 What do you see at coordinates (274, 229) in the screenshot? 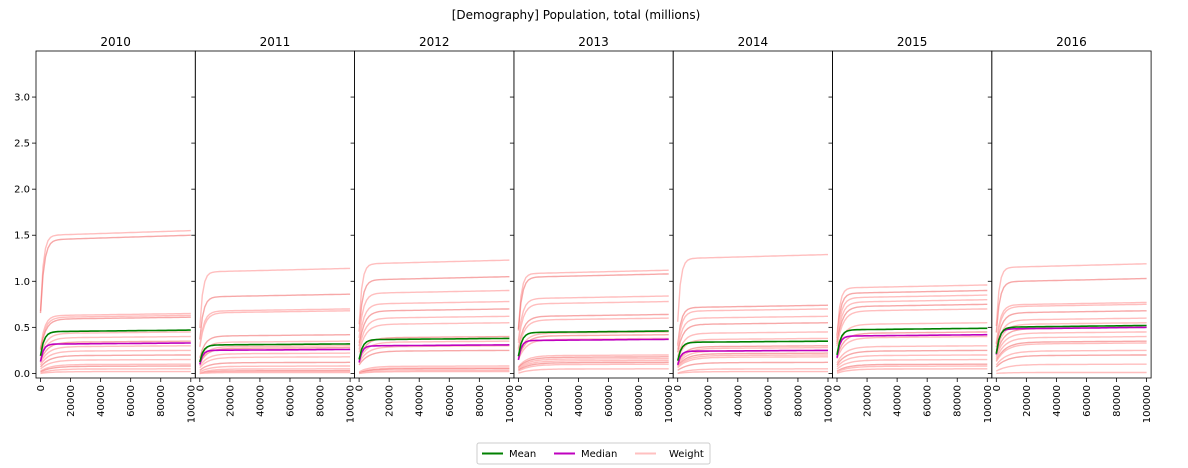
I see `panel-2011: 2011 0 20000 40000 60000 80000 100000` at bounding box center [274, 229].